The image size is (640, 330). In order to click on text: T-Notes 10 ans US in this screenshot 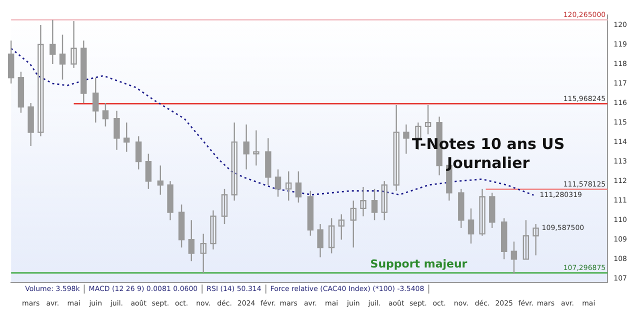, I will do `click(488, 143)`.